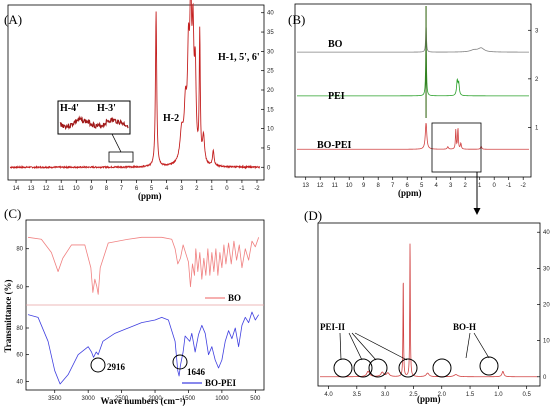 The image size is (550, 410). I want to click on panel-b-xtick-label: 12, so click(320, 186).